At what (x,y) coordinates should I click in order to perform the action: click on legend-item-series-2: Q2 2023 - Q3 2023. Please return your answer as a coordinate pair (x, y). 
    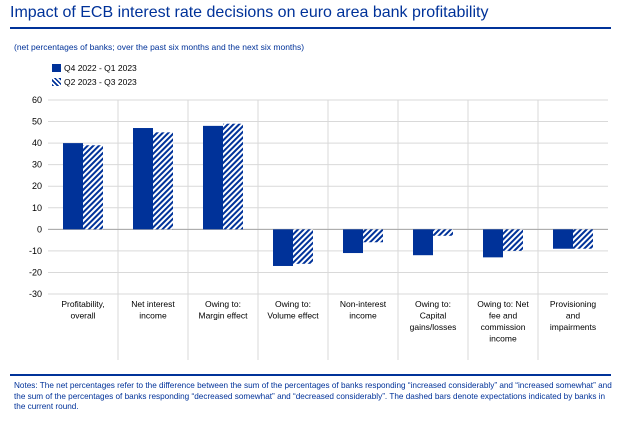
    Looking at the image, I should click on (94, 82).